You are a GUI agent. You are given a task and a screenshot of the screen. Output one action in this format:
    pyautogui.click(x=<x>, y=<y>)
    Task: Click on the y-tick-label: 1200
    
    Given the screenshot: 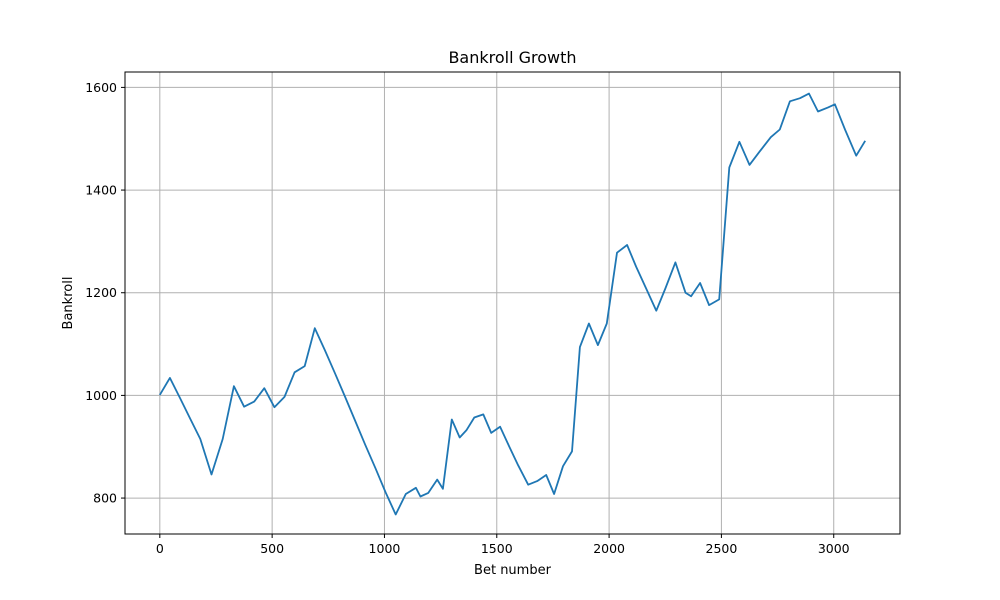 What is the action you would take?
    pyautogui.click(x=101, y=292)
    